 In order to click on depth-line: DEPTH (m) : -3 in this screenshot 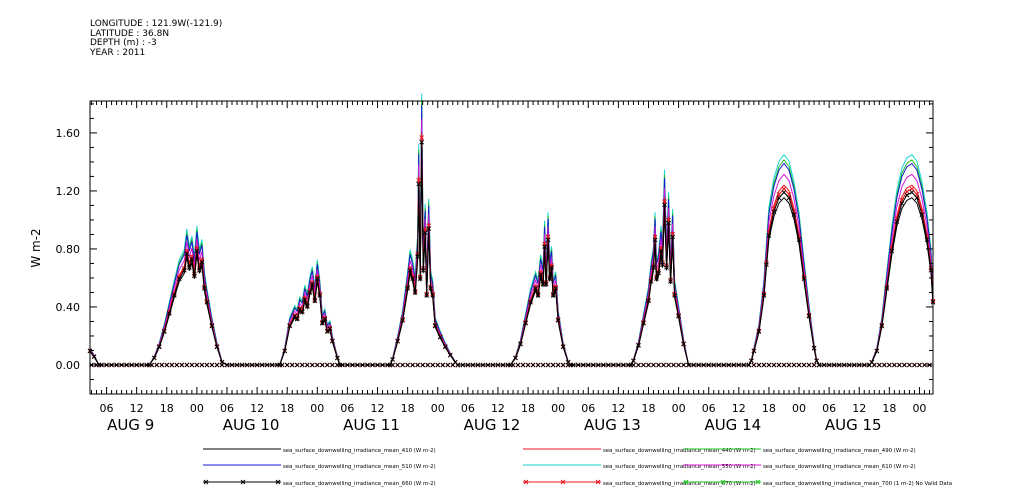, I will do `click(123, 43)`.